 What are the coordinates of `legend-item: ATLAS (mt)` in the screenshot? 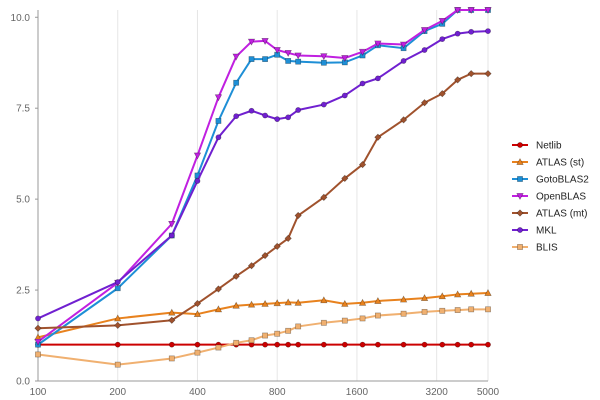 It's located at (549, 214).